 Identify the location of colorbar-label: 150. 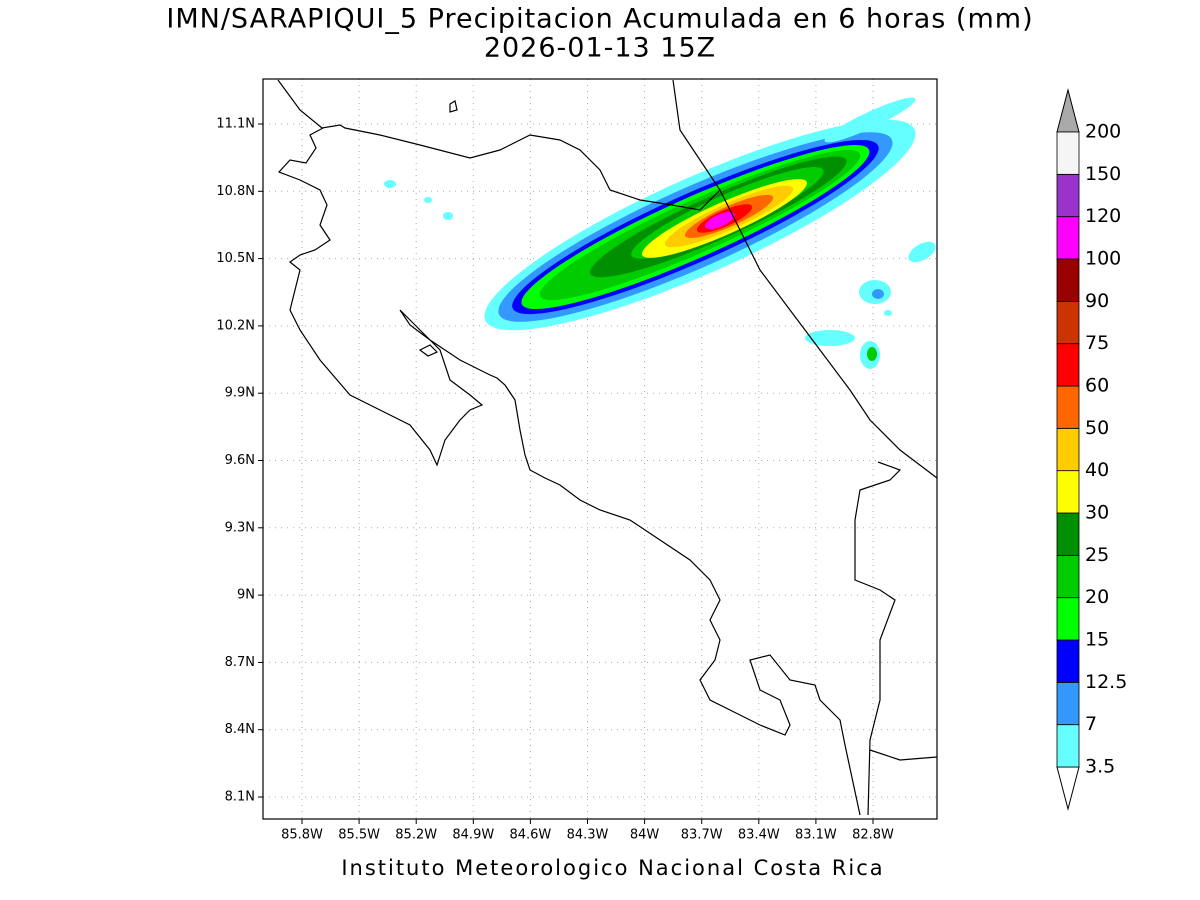
(1103, 174).